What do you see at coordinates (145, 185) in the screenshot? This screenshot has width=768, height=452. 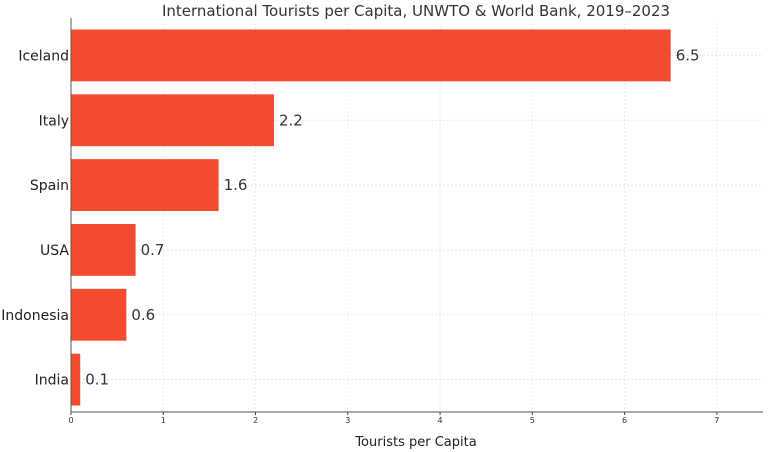 I see `bar-spain` at bounding box center [145, 185].